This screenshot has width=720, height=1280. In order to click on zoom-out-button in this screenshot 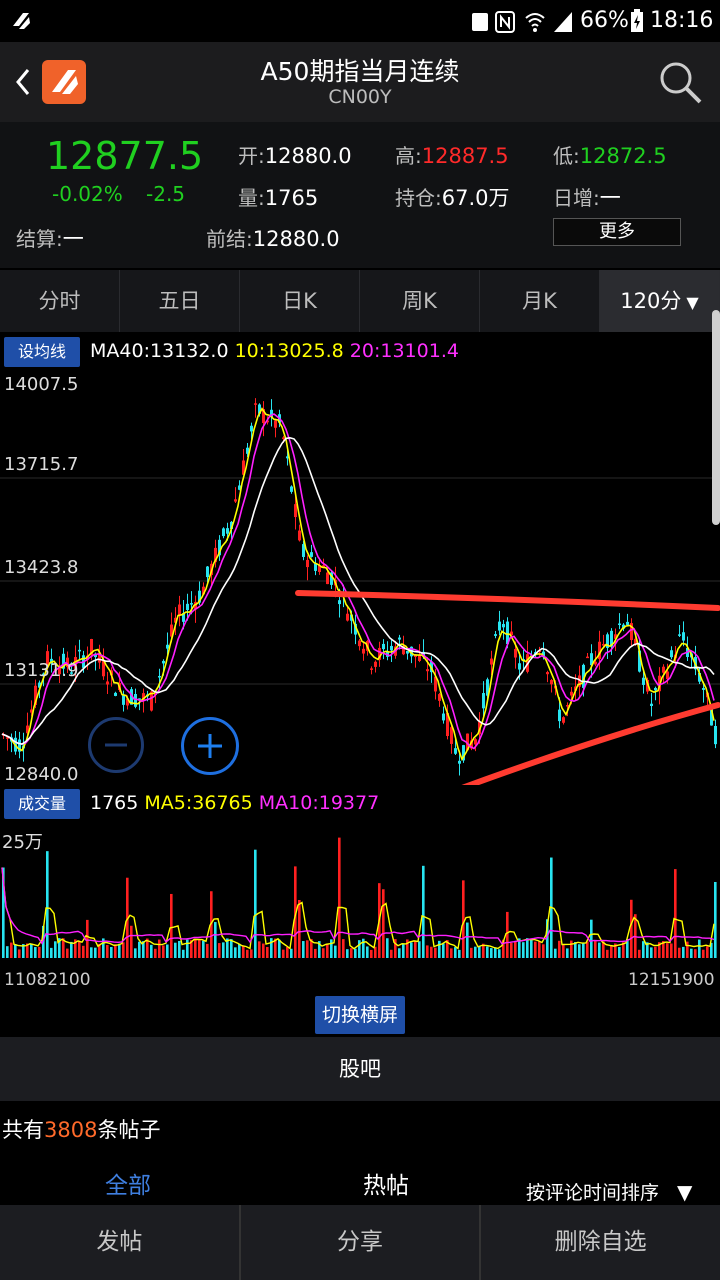, I will do `click(116, 745)`.